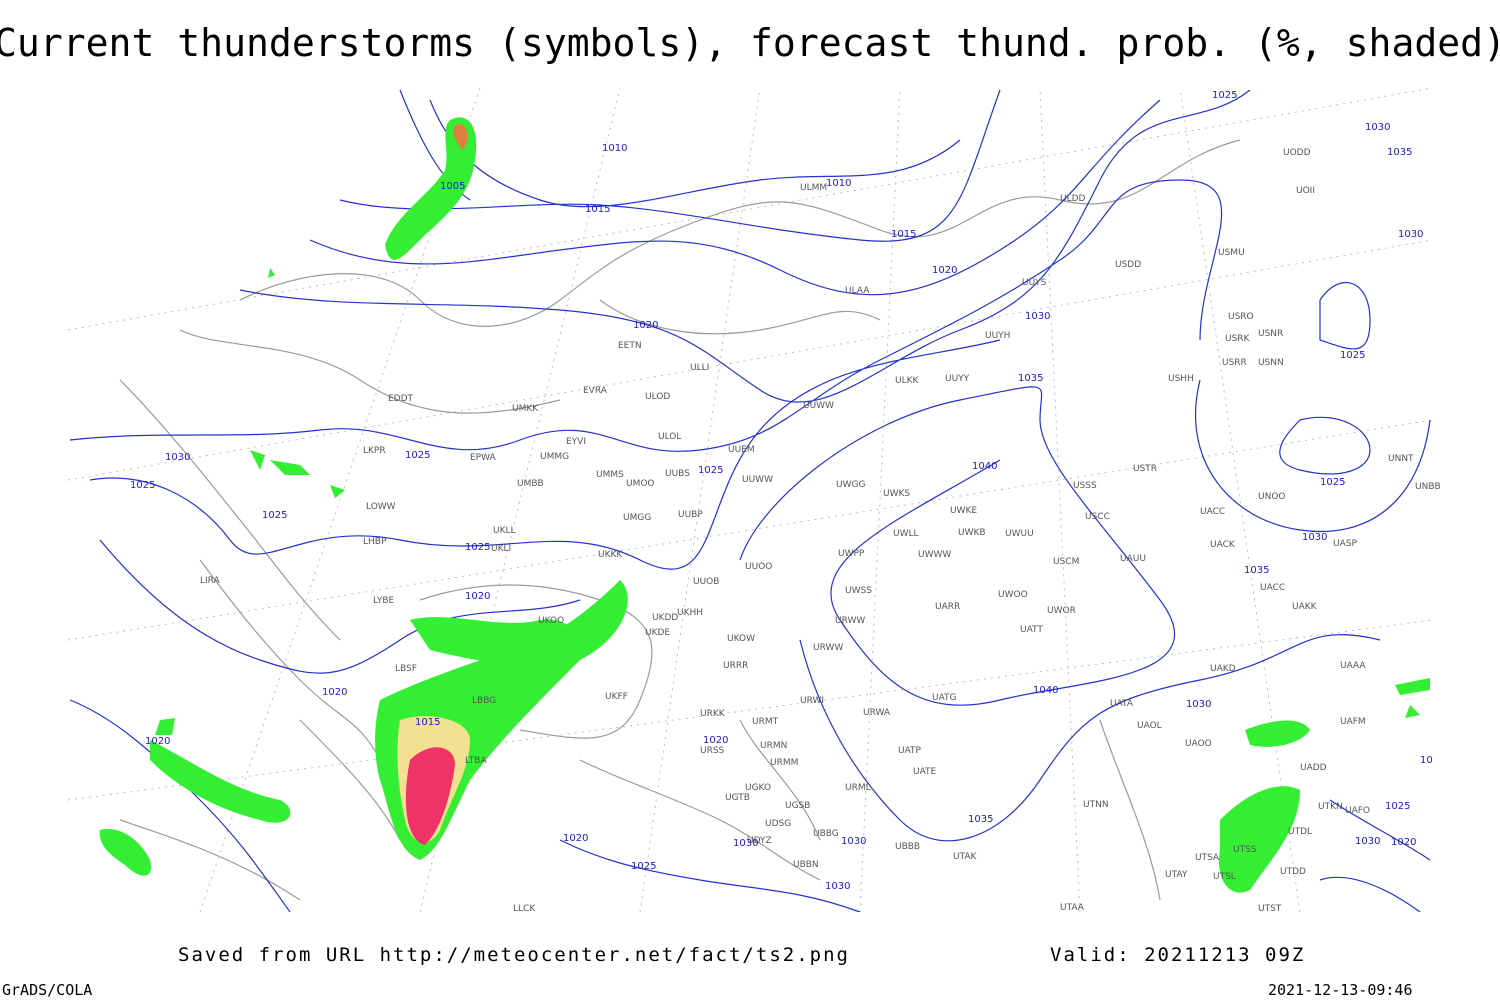 Image resolution: width=1500 pixels, height=1000 pixels. What do you see at coordinates (1271, 363) in the screenshot?
I see `station-label: USNN` at bounding box center [1271, 363].